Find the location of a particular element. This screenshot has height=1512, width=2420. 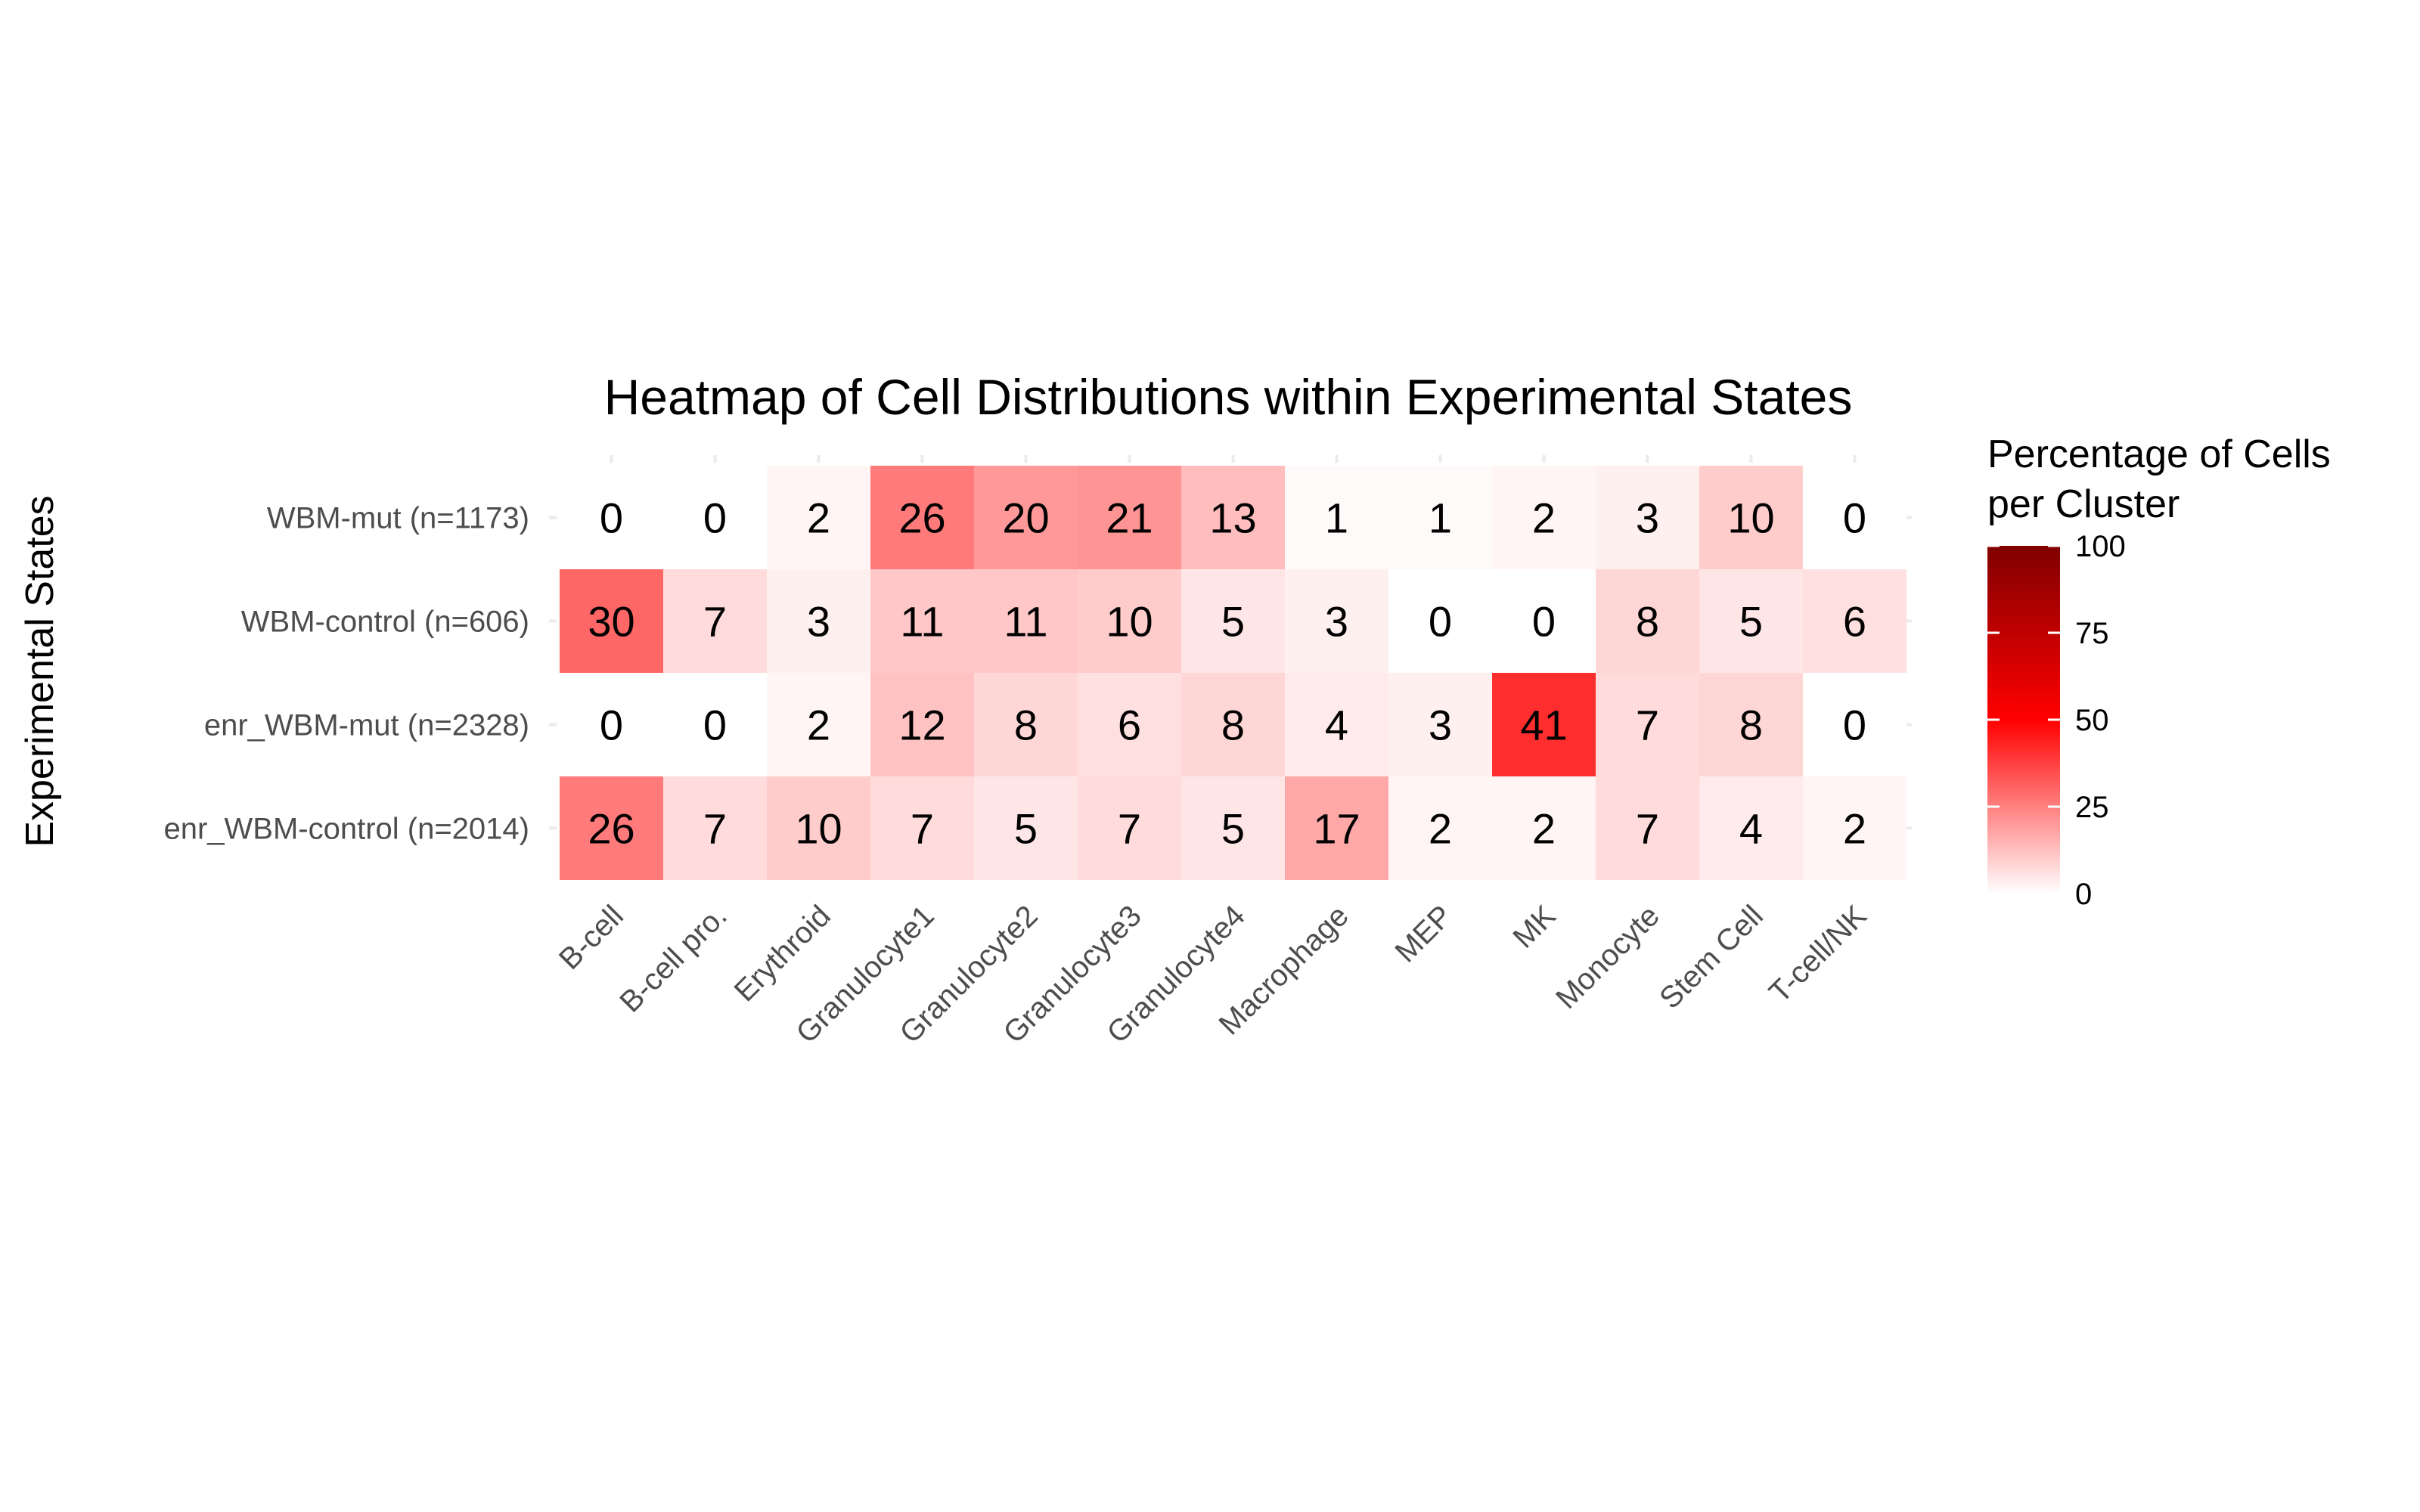

cell-value-label: 6 is located at coordinates (1129, 725).